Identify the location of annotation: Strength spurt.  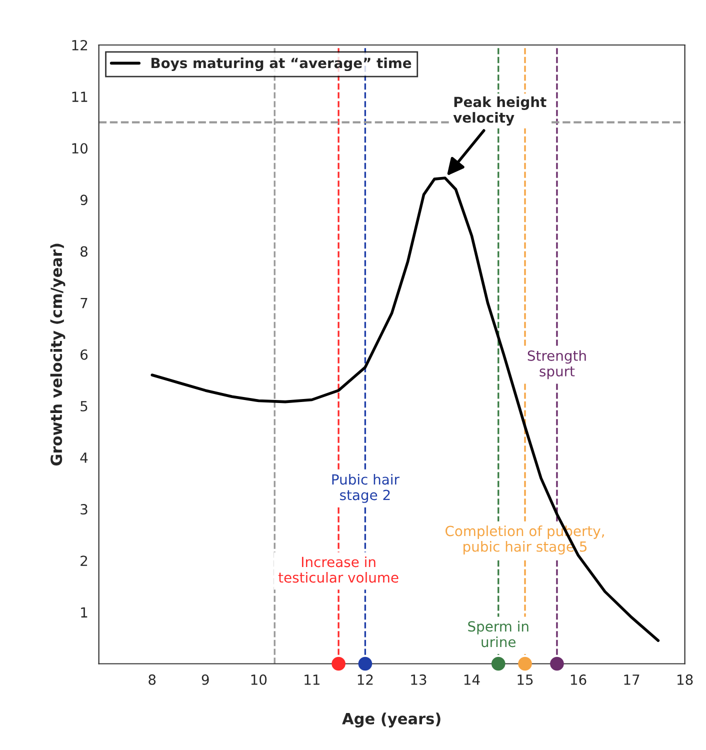
(557, 365).